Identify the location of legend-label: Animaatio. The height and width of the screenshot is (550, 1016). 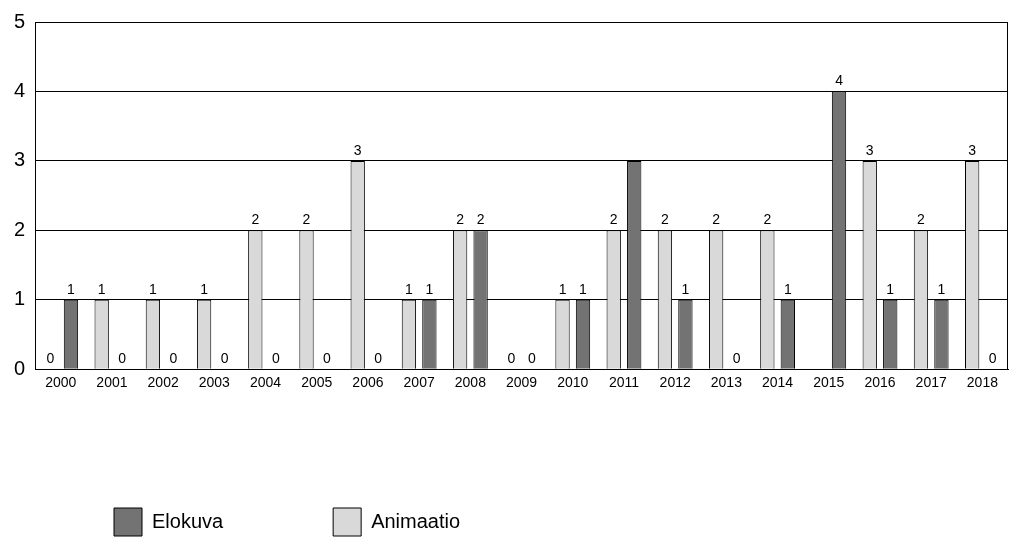
(416, 520).